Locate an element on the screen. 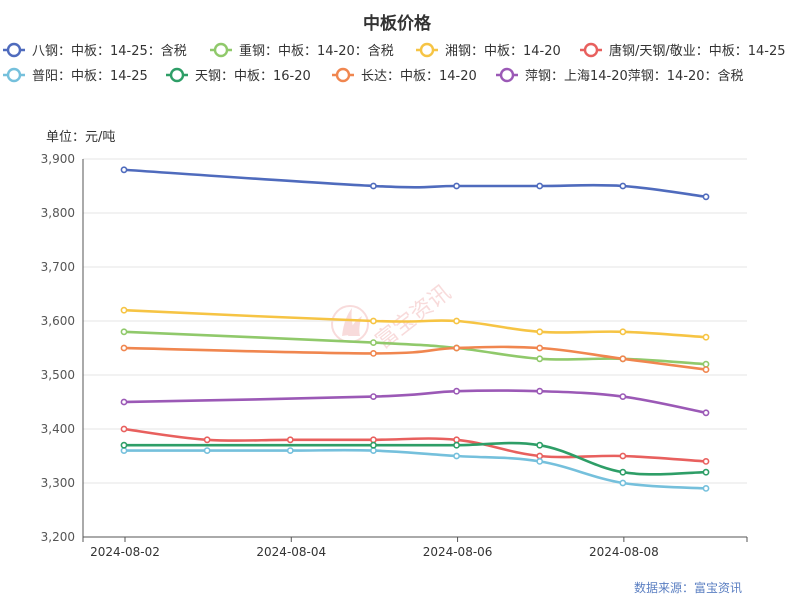 The height and width of the screenshot is (604, 795). x-tick-label: 2024-08-04 is located at coordinates (291, 552).